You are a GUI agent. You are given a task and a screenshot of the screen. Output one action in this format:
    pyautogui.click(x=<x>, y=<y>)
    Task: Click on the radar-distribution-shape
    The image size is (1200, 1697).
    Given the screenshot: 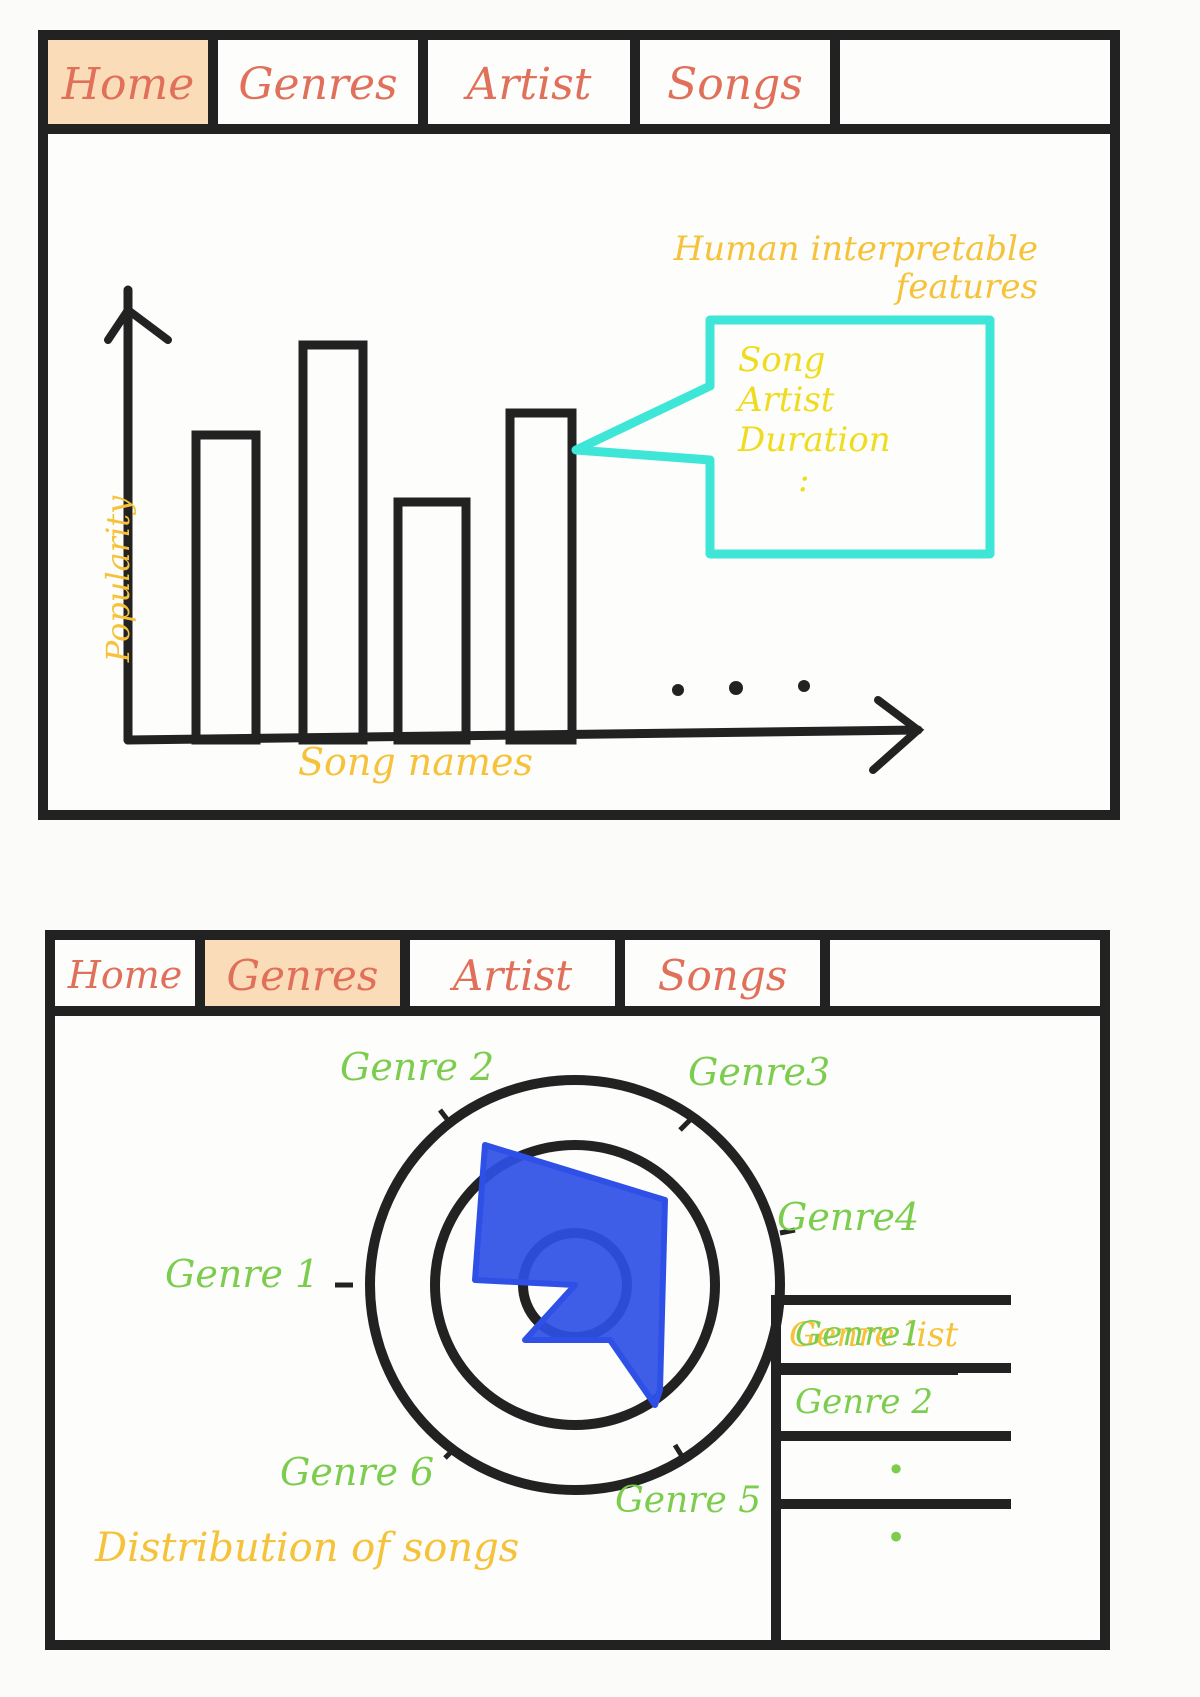 What is the action you would take?
    pyautogui.click(x=570, y=1275)
    